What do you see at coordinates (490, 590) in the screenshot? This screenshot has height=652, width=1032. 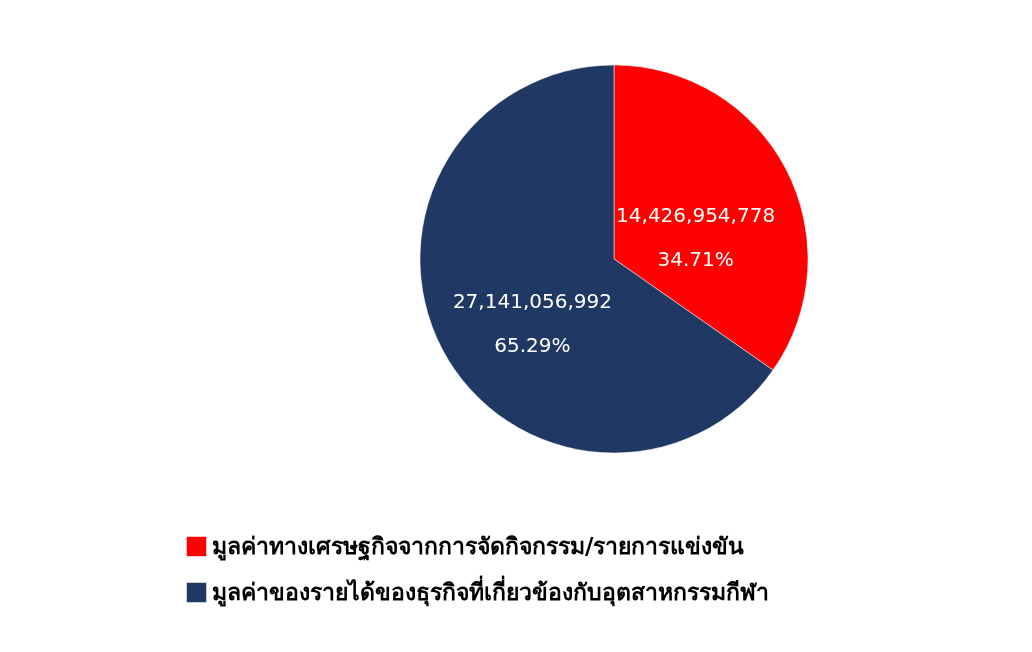 I see `legend-label: มูลค่าของรายได้ของธุรกิจที่เกี่ยวข้องกับอุตสาหกรรมกีฬา` at bounding box center [490, 590].